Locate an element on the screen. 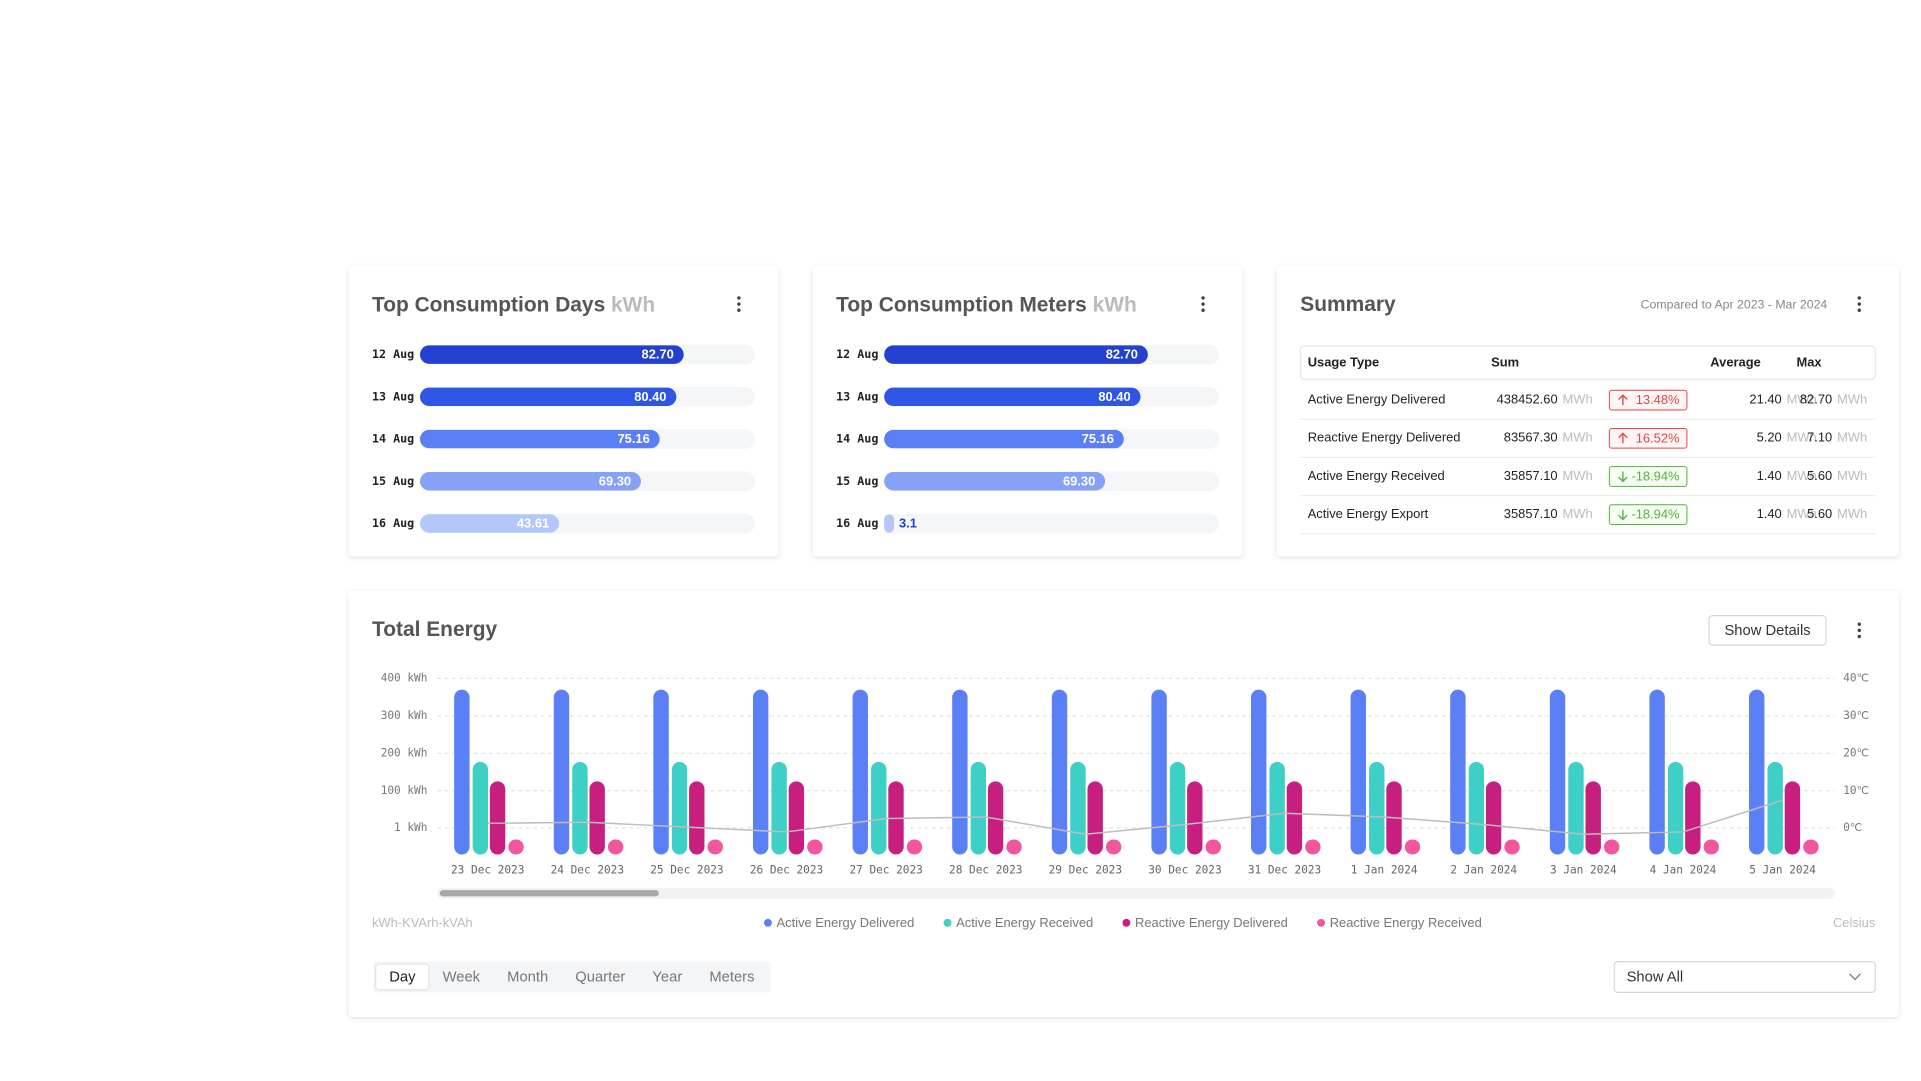  usage-type: Reactive Energy Delivered is located at coordinates (1384, 437).